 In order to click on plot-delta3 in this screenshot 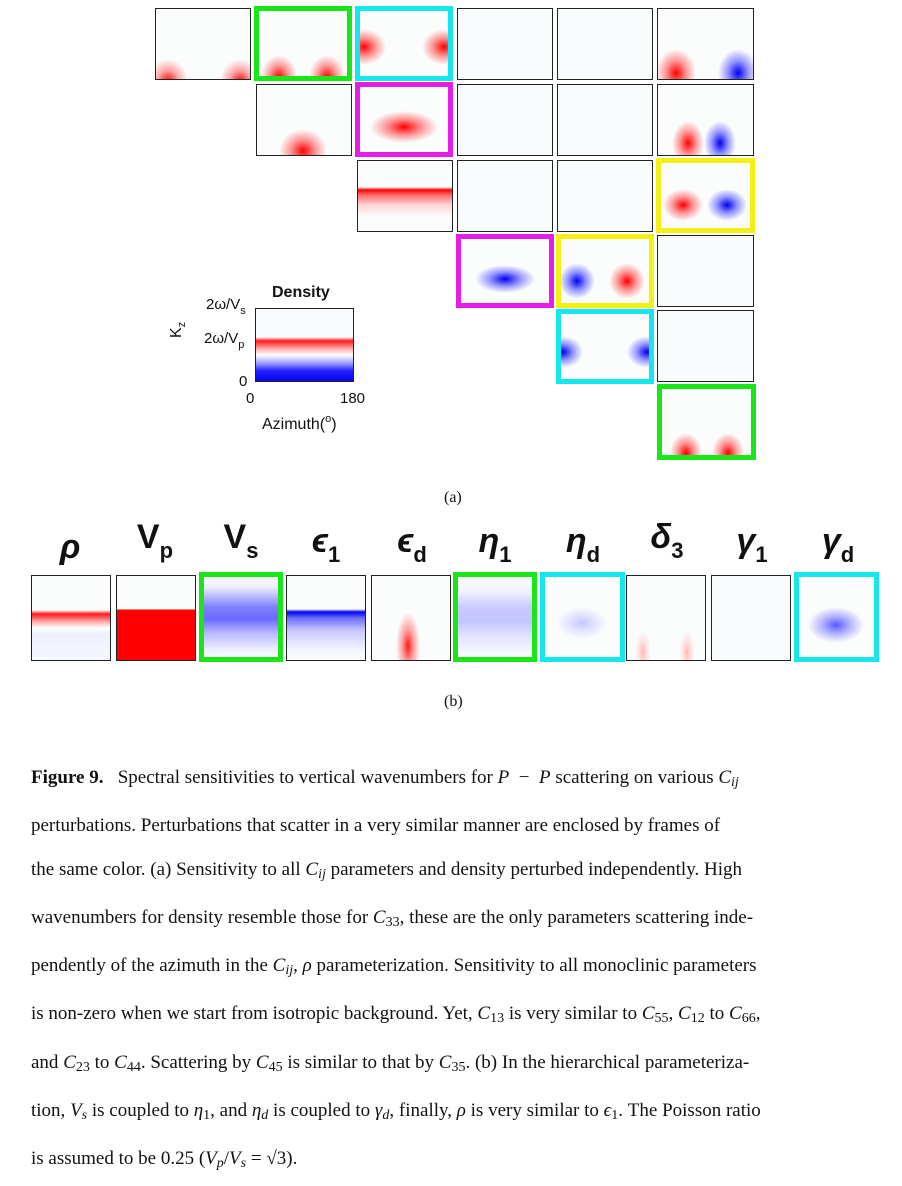, I will do `click(666, 618)`.